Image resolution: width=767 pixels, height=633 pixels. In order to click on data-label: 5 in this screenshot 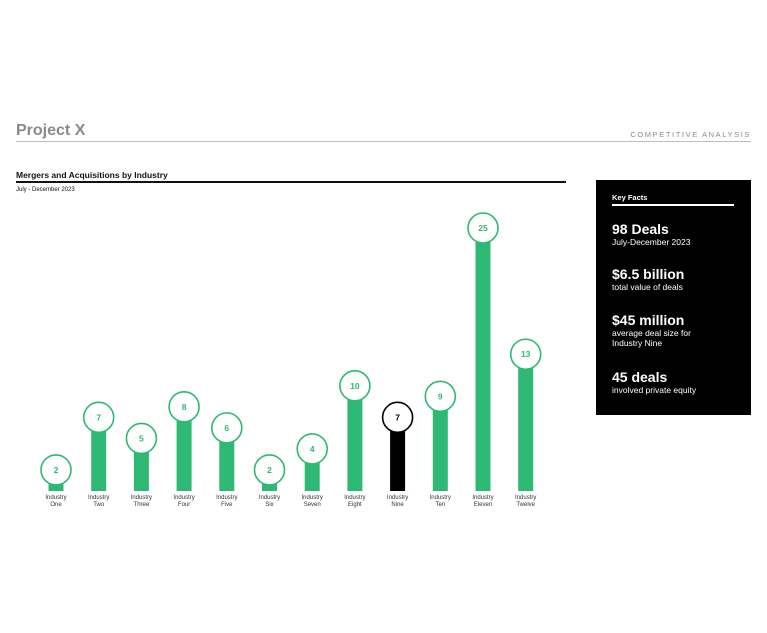, I will do `click(141, 438)`.